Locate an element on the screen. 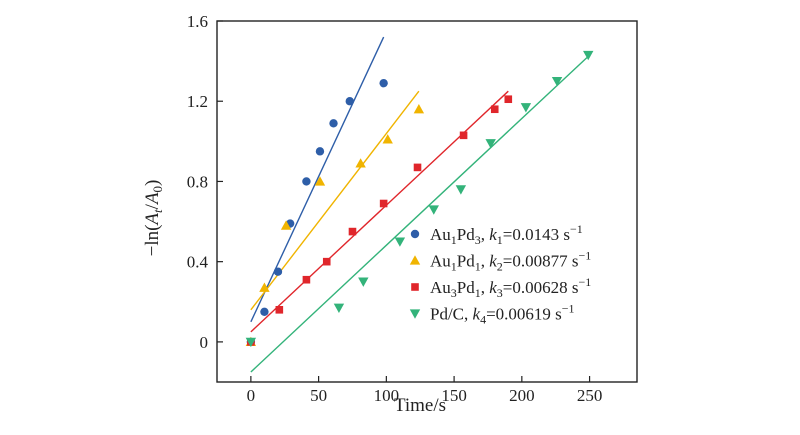  legend-label: Au1Pd1, k2=0.00877 s−1 is located at coordinates (510, 261).